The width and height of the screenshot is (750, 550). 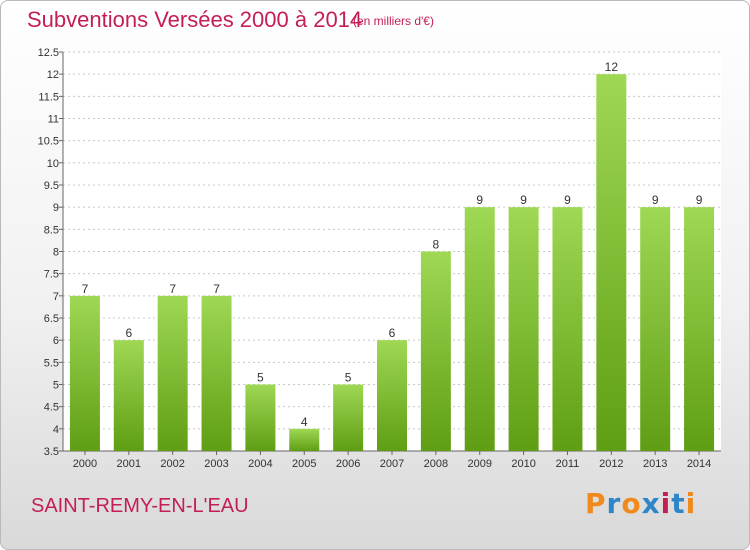 I want to click on y-tick-label: 9, so click(x=56, y=208).